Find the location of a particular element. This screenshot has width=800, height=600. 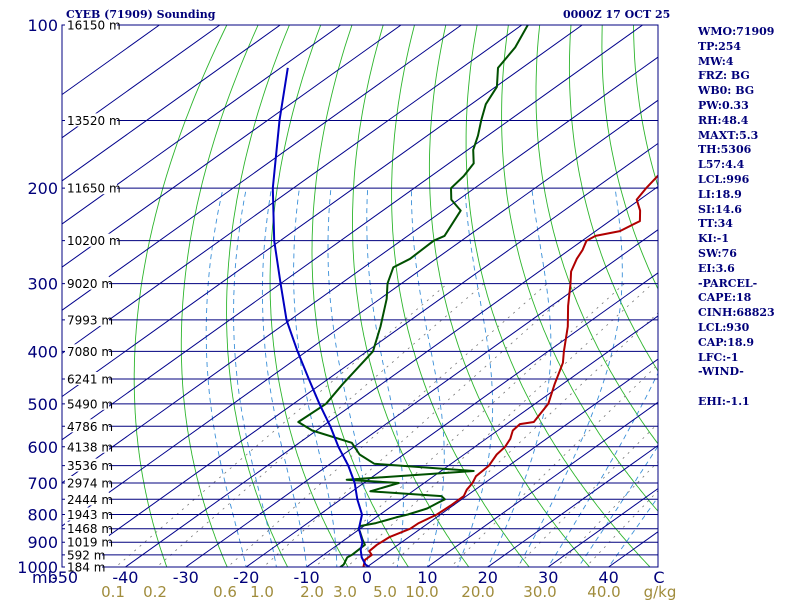

height-label: 13520 m is located at coordinates (94, 121).